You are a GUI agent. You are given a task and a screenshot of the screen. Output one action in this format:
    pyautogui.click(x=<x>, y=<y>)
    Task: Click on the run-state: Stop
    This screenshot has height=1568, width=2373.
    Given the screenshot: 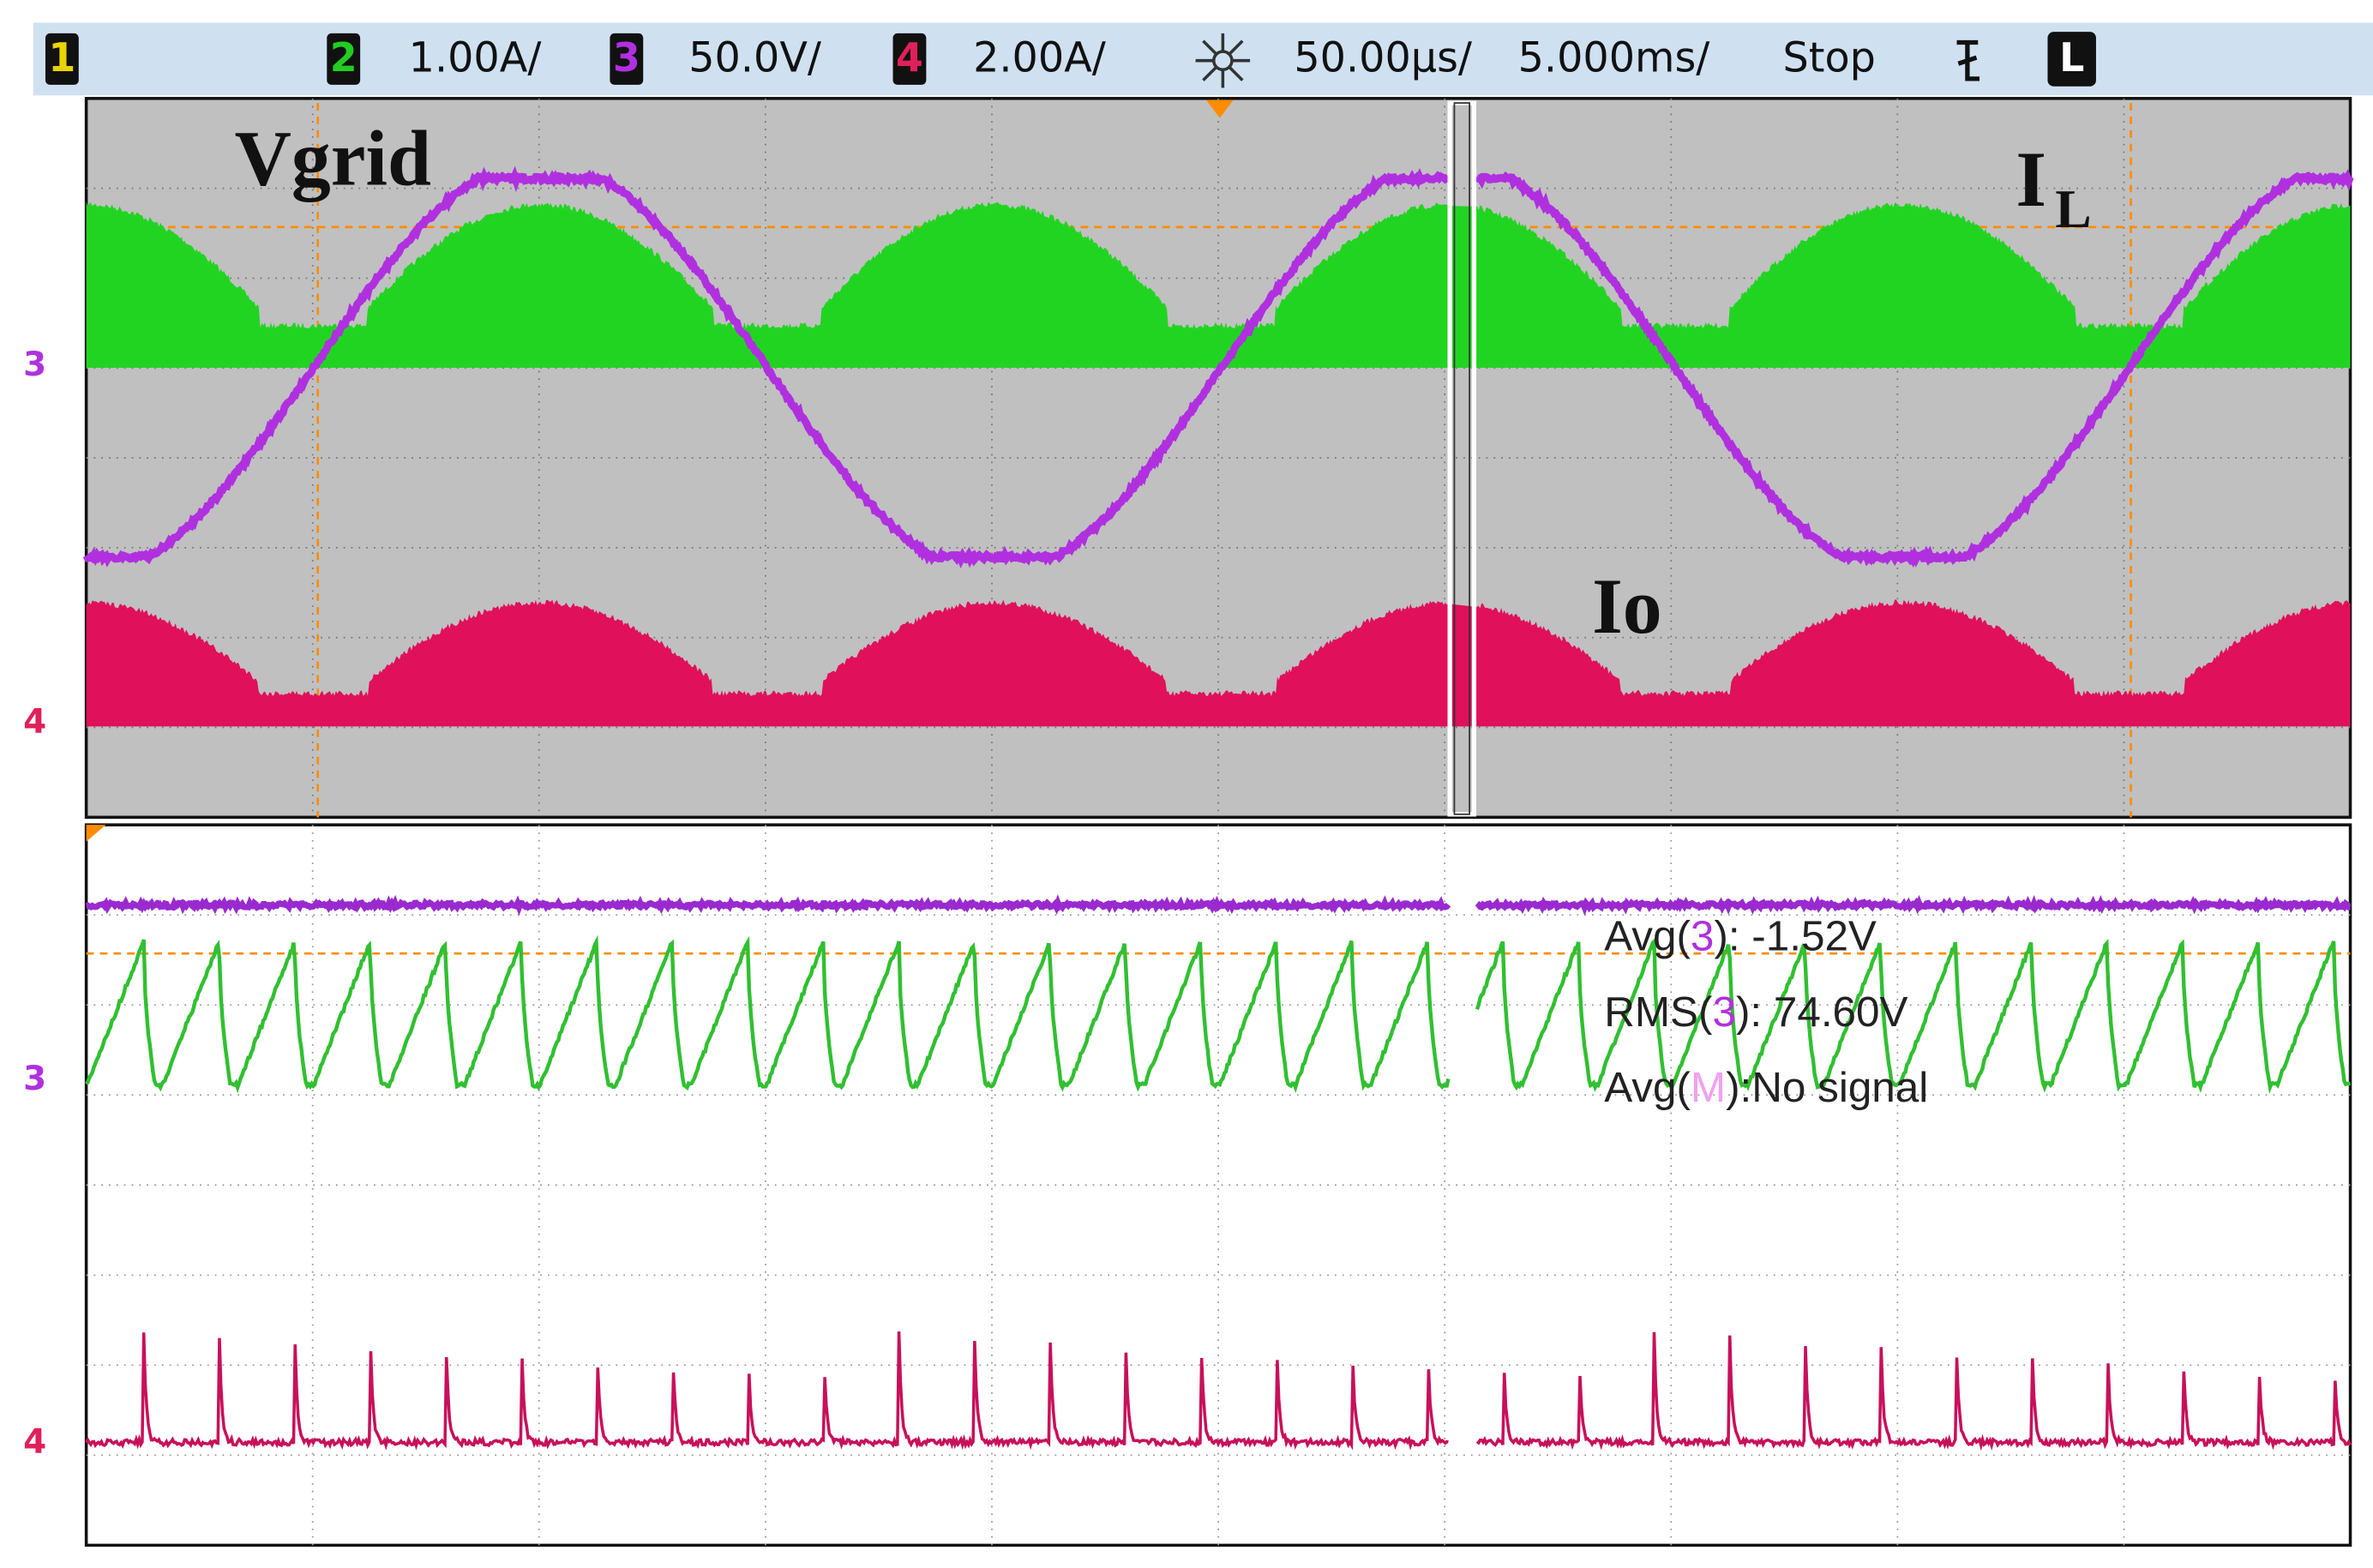 What is the action you would take?
    pyautogui.click(x=1829, y=58)
    